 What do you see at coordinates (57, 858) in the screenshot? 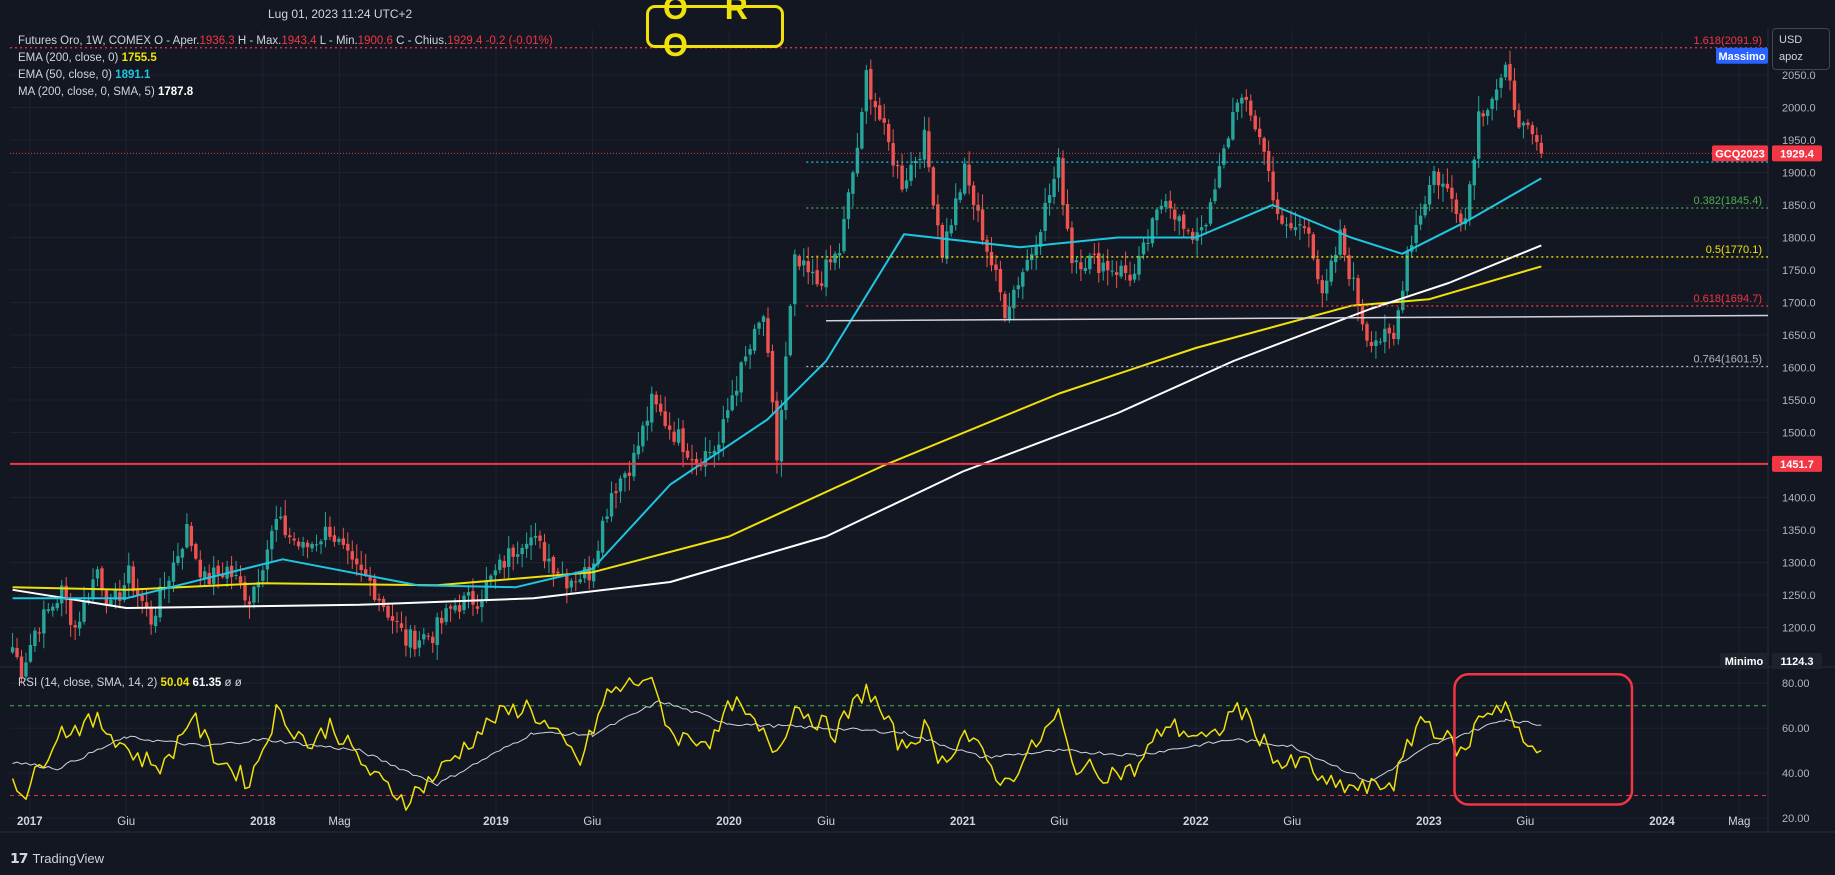
I see `tradingview-brand: 𝟭𝟳 TradingView` at bounding box center [57, 858].